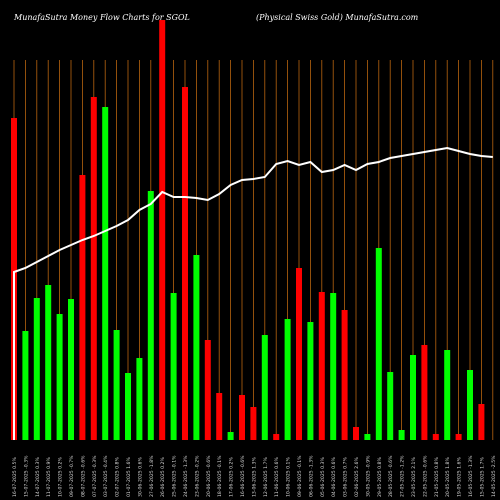 The image size is (500, 500). What do you see at coordinates (494, 476) in the screenshot?
I see `x-tick-label: 14-05-2025 -2.5%` at bounding box center [494, 476].